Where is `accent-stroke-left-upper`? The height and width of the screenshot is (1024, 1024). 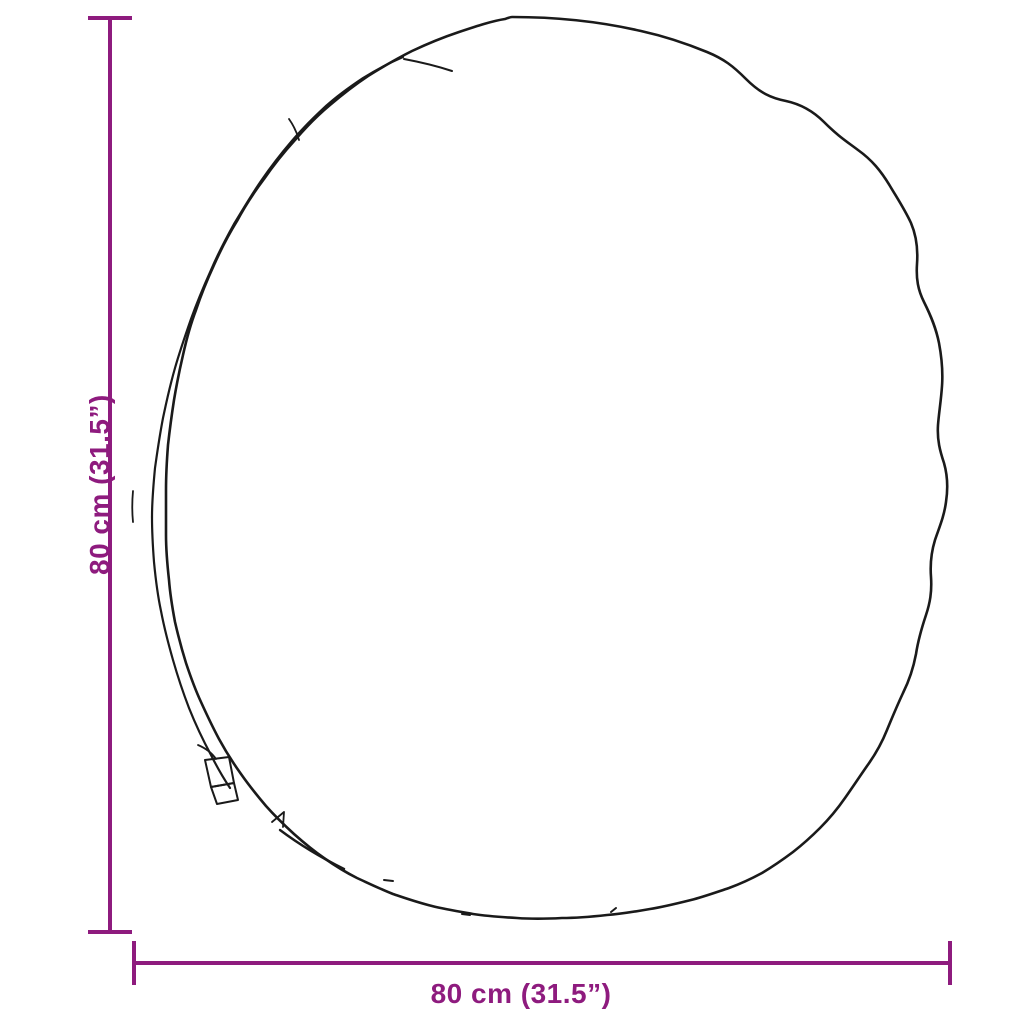 accent-stroke-left-upper is located at coordinates (294, 129).